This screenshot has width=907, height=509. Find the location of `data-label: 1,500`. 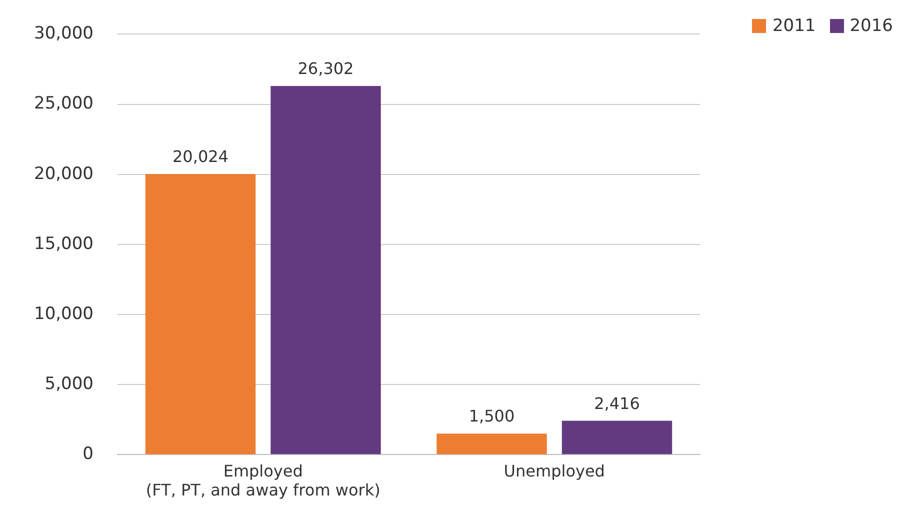

data-label: 1,500 is located at coordinates (491, 416).